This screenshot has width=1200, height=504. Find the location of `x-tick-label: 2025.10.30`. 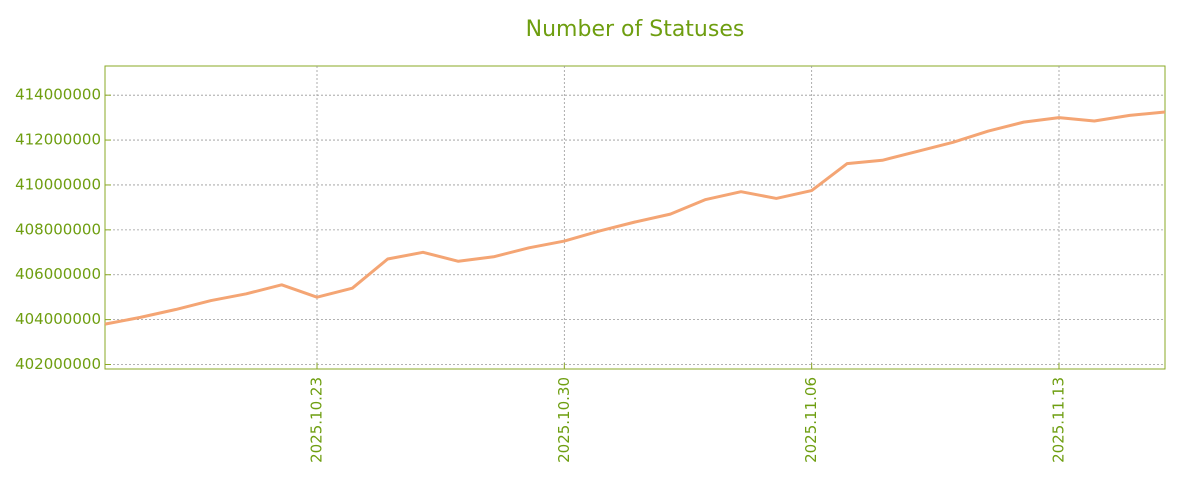

x-tick-label: 2025.10.30 is located at coordinates (564, 420).